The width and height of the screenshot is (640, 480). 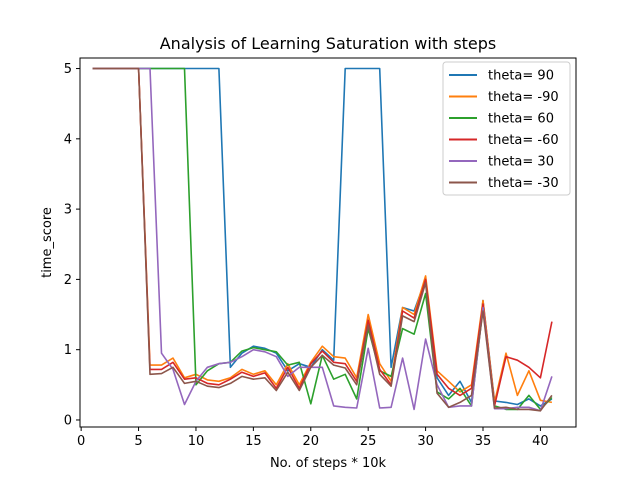 I want to click on y-tick-label: 0, so click(x=68, y=420).